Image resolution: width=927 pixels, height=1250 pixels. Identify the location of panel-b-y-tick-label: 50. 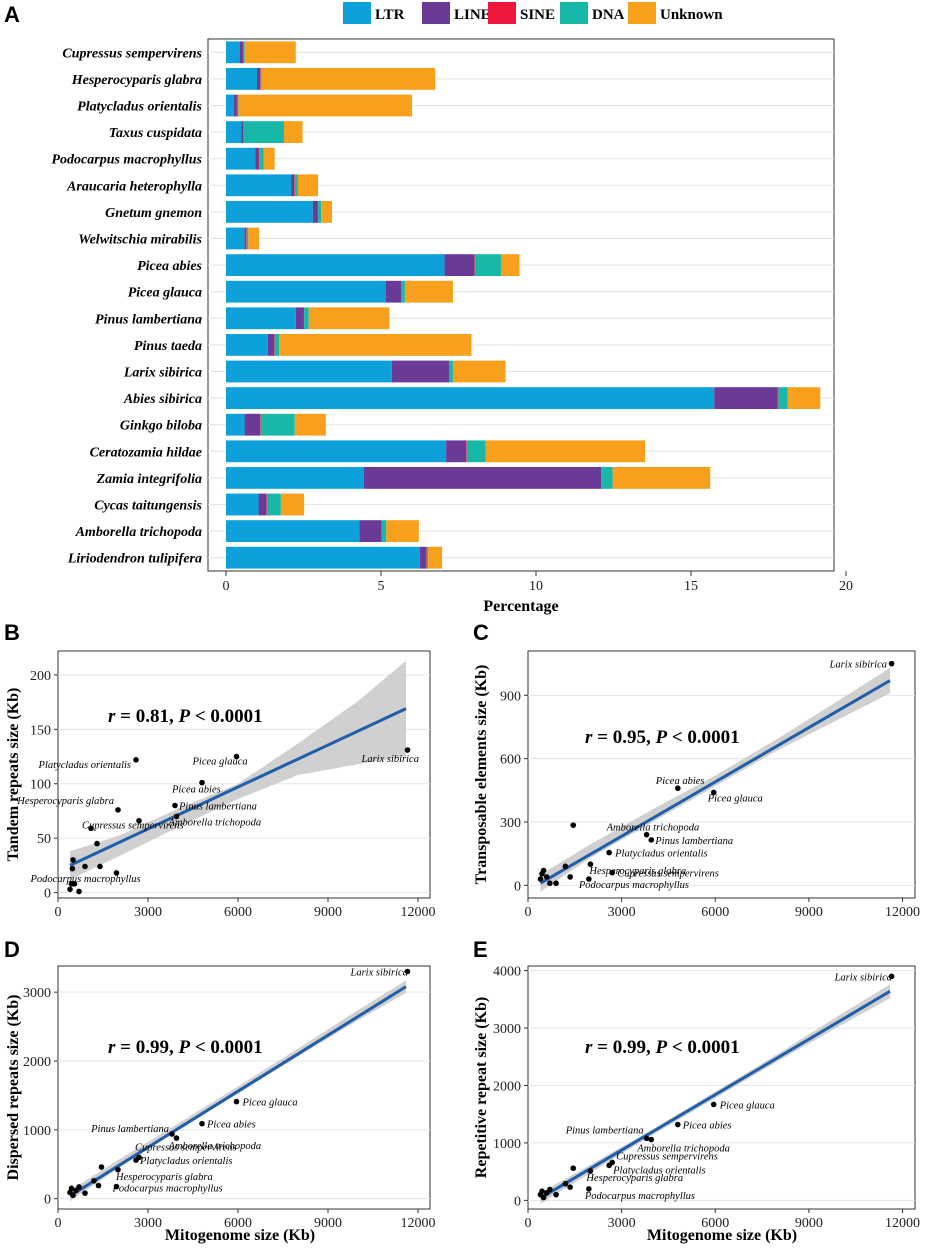
(44, 839).